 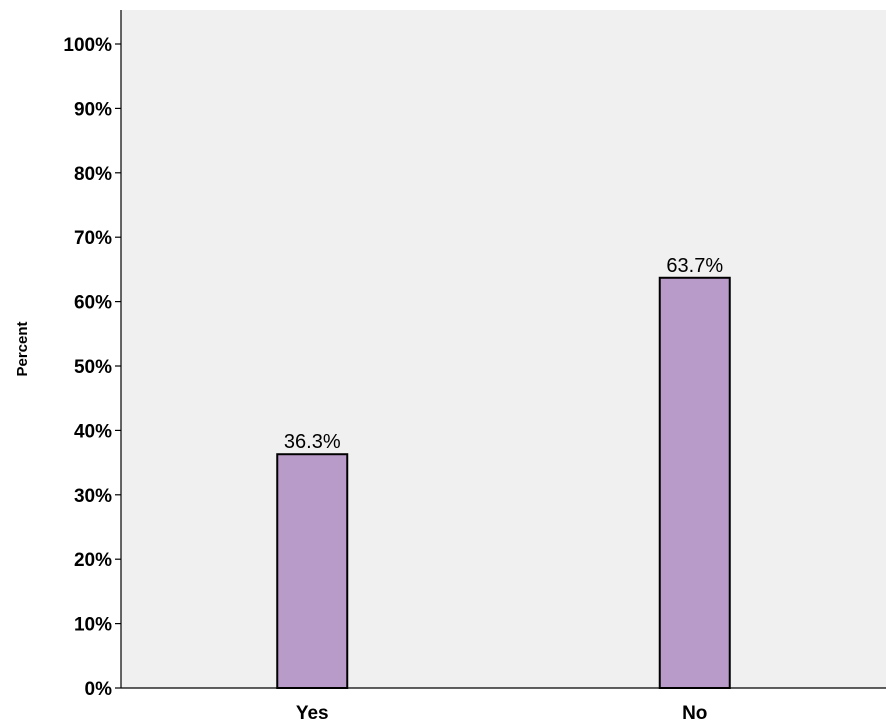 What do you see at coordinates (87, 45) in the screenshot?
I see `y-tick-label: 100%` at bounding box center [87, 45].